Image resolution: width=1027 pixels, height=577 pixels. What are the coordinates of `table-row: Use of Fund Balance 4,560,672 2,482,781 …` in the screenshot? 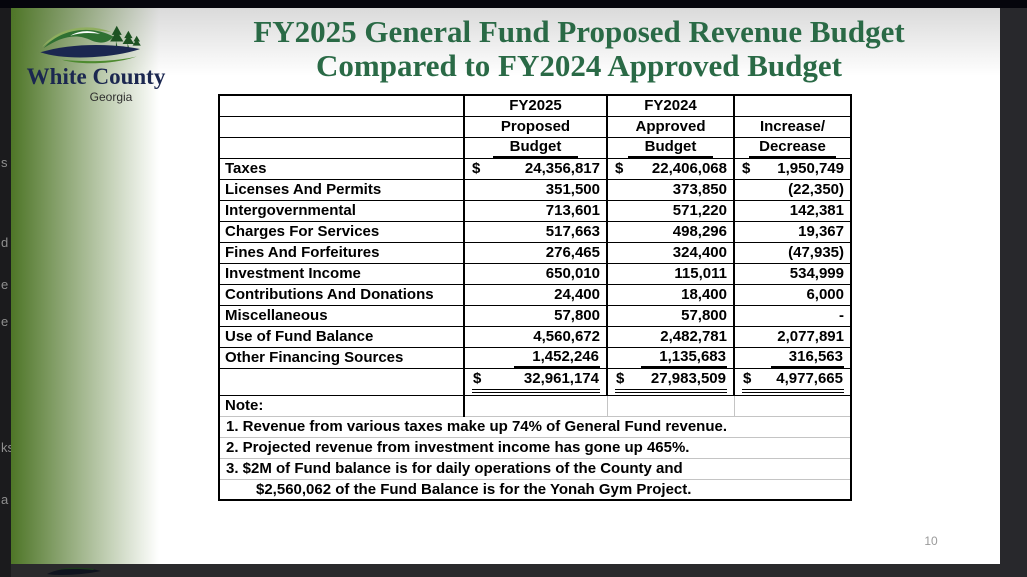 It's located at (535, 336).